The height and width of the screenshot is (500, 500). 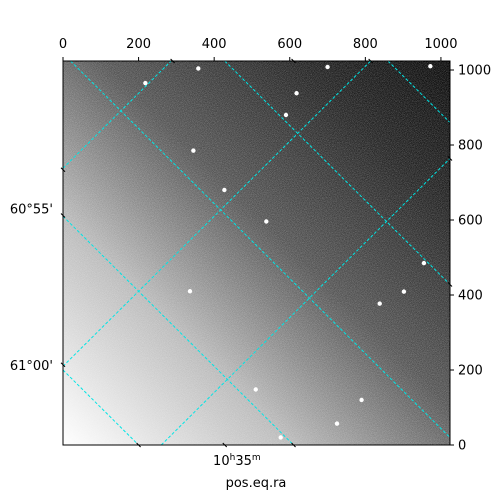 What do you see at coordinates (31, 209) in the screenshot?
I see `dec-tick-label-0: 60°55'` at bounding box center [31, 209].